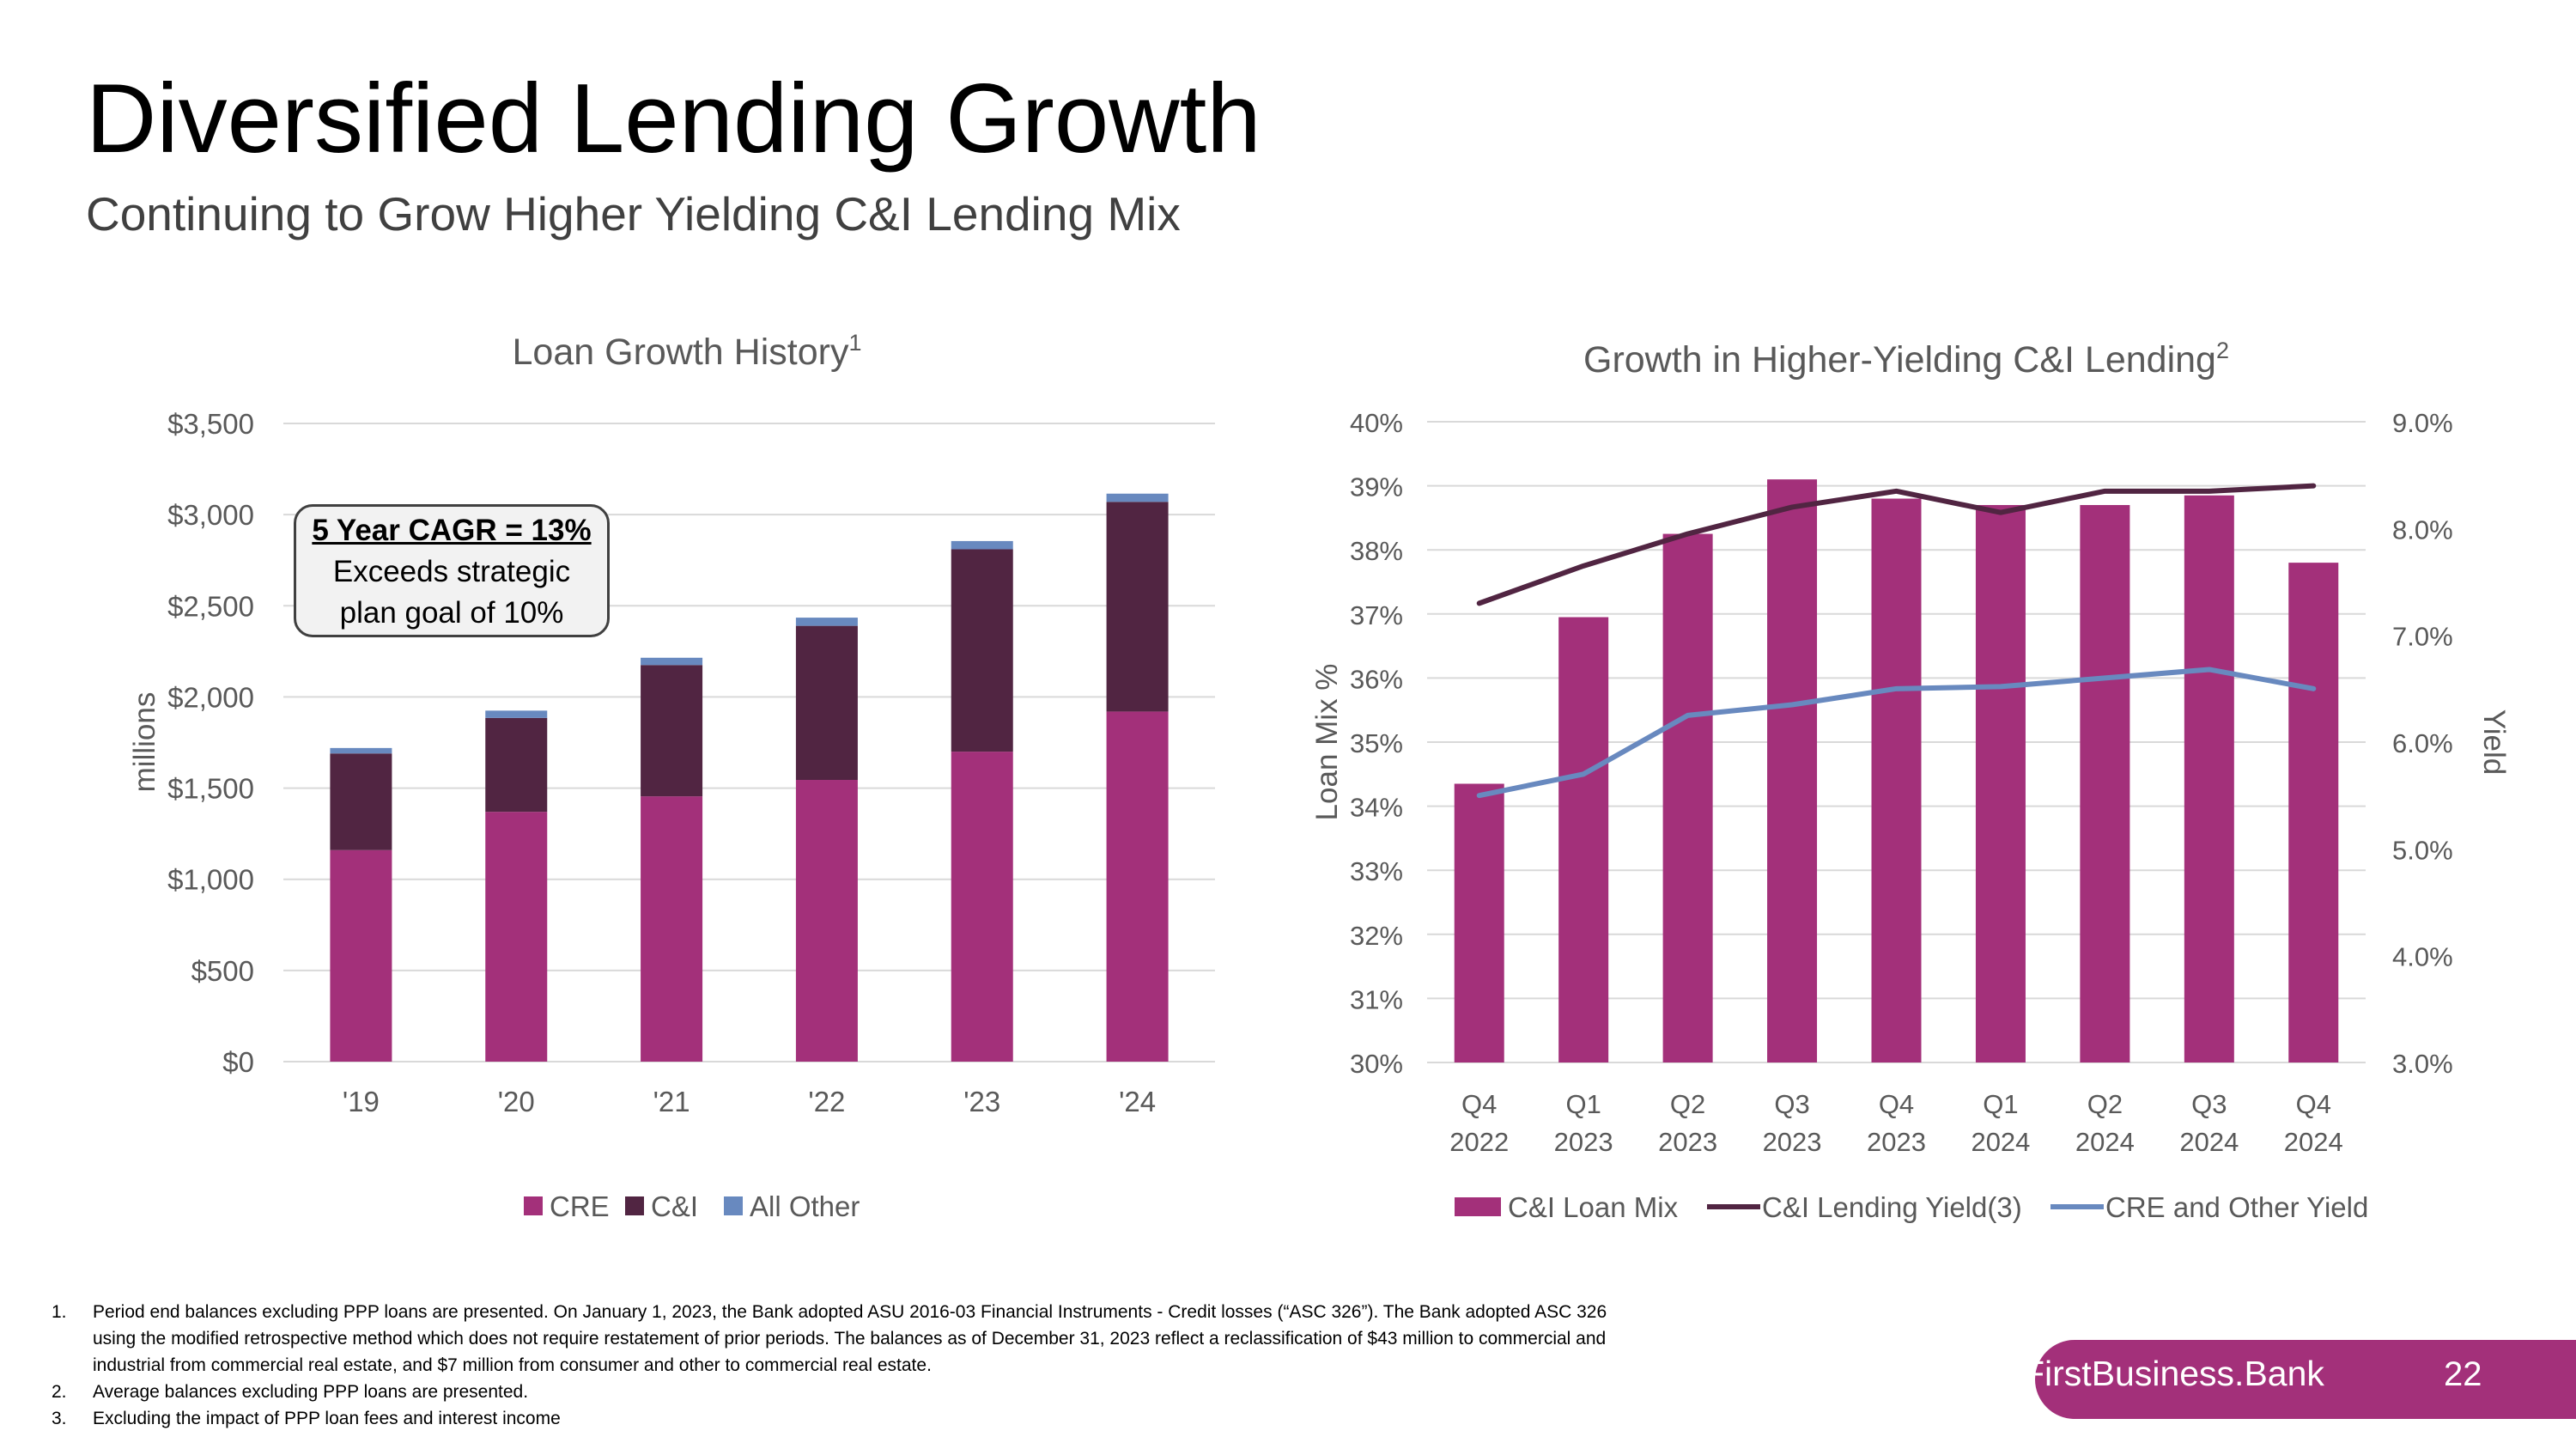 The height and width of the screenshot is (1449, 2576). What do you see at coordinates (1376, 871) in the screenshot?
I see `y-tick-label: 33%` at bounding box center [1376, 871].